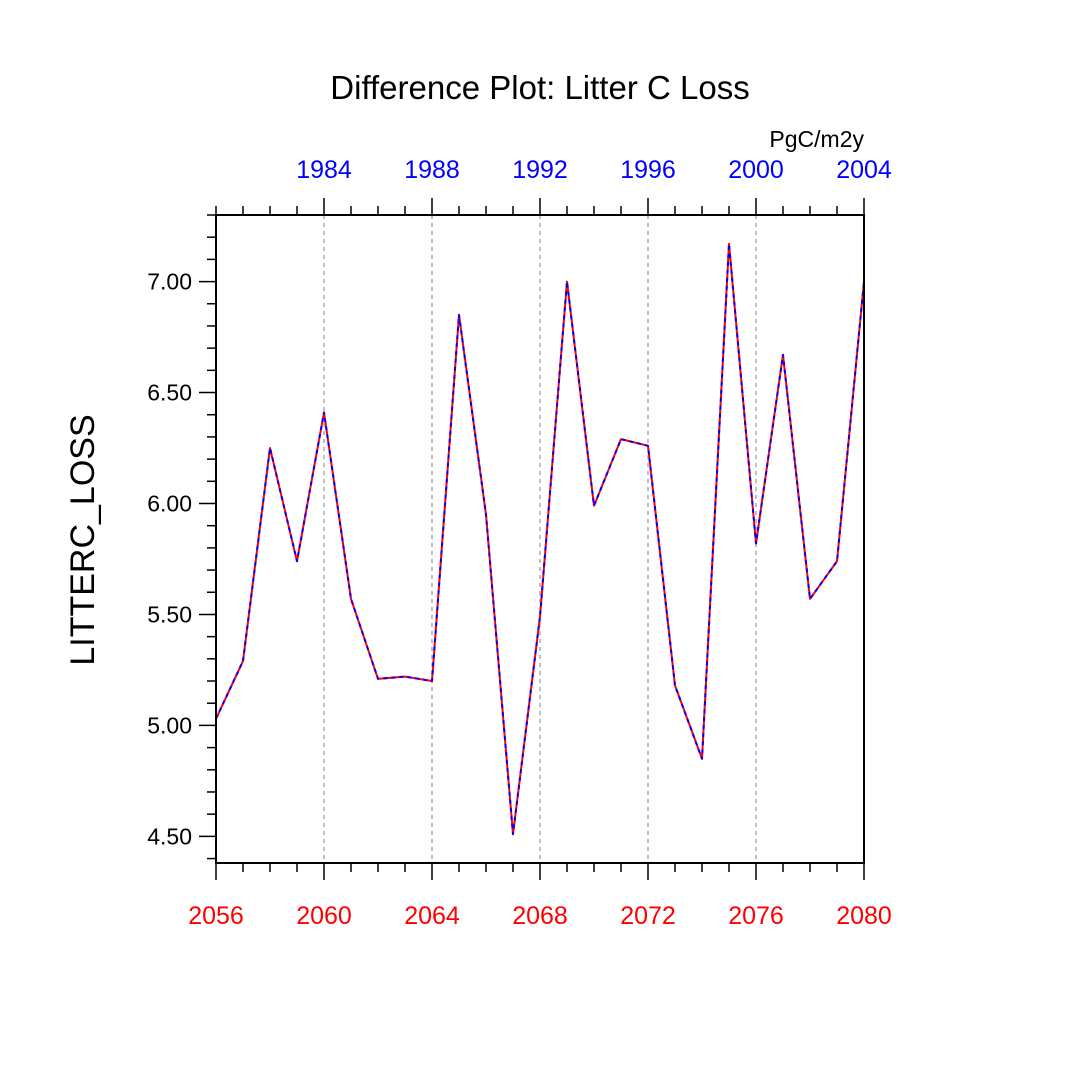 This screenshot has height=1080, width=1080. I want to click on top-tick-label: 1988, so click(432, 170).